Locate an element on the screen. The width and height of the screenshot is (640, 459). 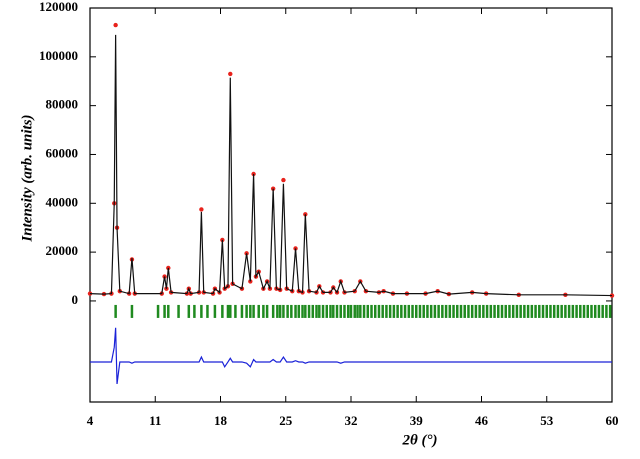
y-tick-label: 120000 is located at coordinates (58, 7).